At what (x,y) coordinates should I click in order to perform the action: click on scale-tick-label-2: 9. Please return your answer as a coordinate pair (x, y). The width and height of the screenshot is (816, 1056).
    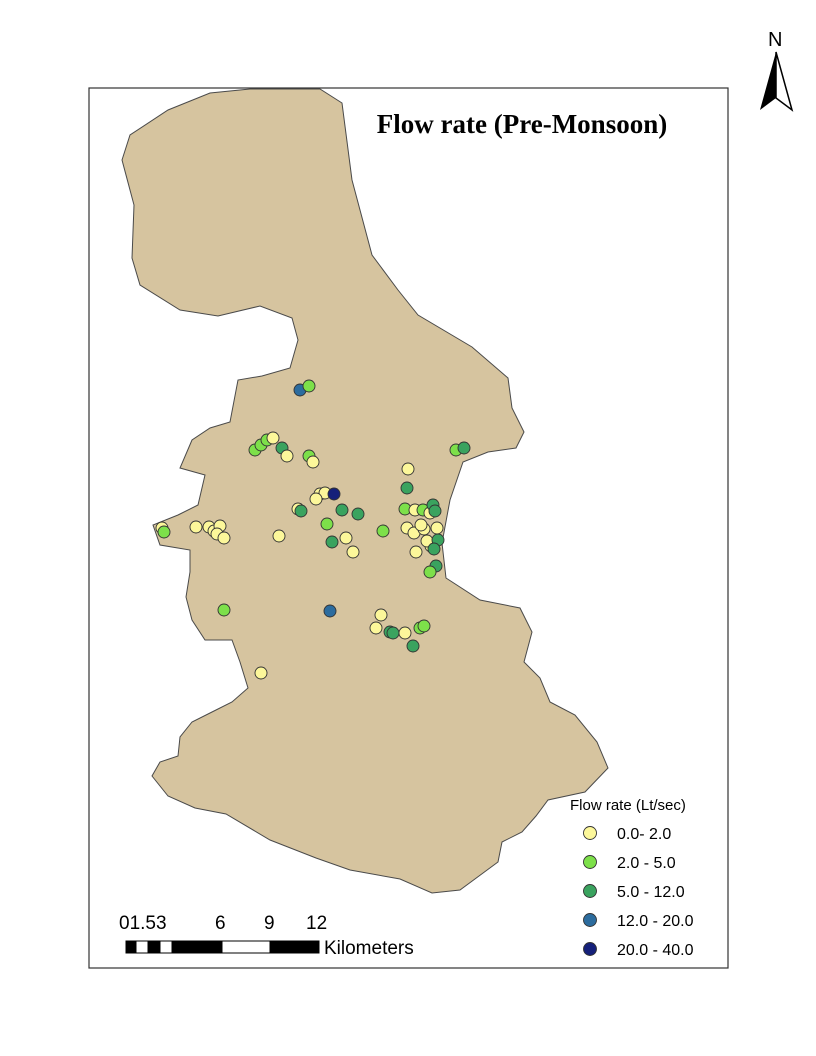
    Looking at the image, I should click on (269, 923).